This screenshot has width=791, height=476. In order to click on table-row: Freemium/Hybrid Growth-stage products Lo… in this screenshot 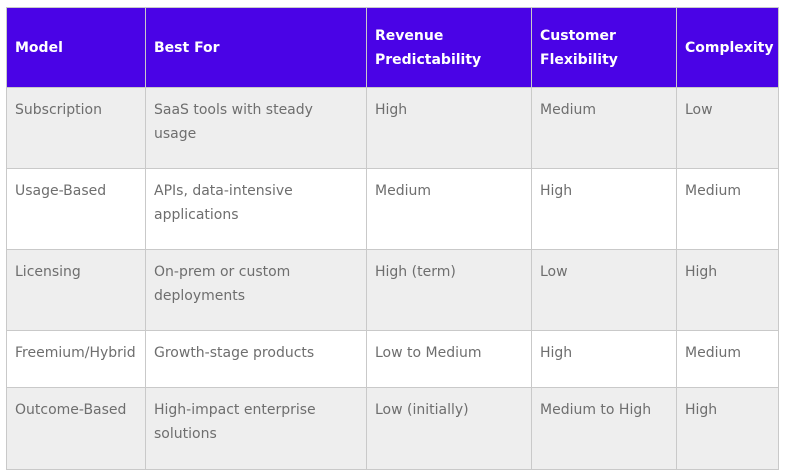, I will do `click(392, 359)`.